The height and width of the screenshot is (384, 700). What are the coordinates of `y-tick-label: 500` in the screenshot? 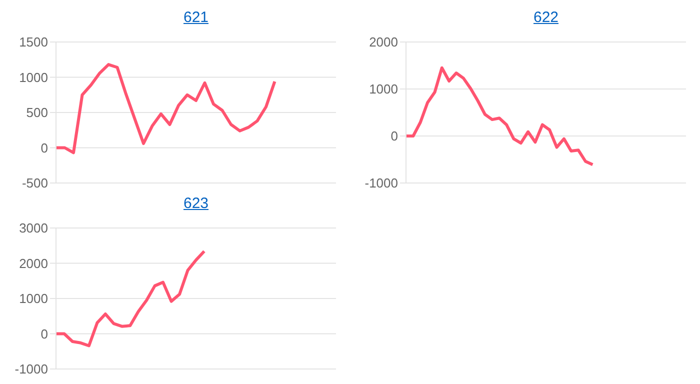 It's located at (37, 112).